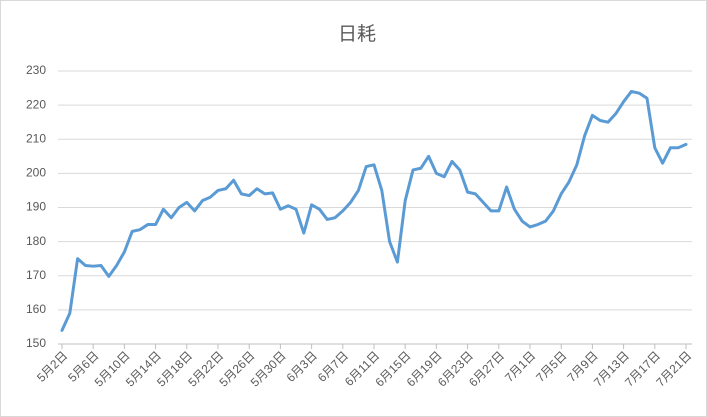  I want to click on y-tick-label: 150, so click(36, 343).